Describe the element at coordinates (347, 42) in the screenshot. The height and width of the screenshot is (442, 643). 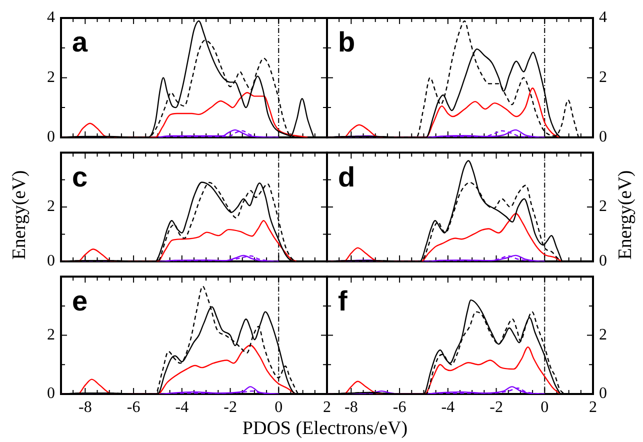
I see `annotation: b` at that location.